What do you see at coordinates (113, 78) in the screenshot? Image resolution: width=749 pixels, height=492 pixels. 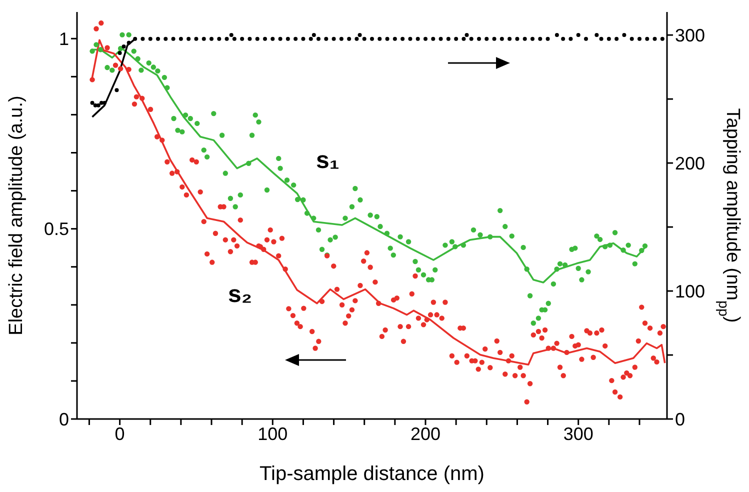 I see `line-series` at bounding box center [113, 78].